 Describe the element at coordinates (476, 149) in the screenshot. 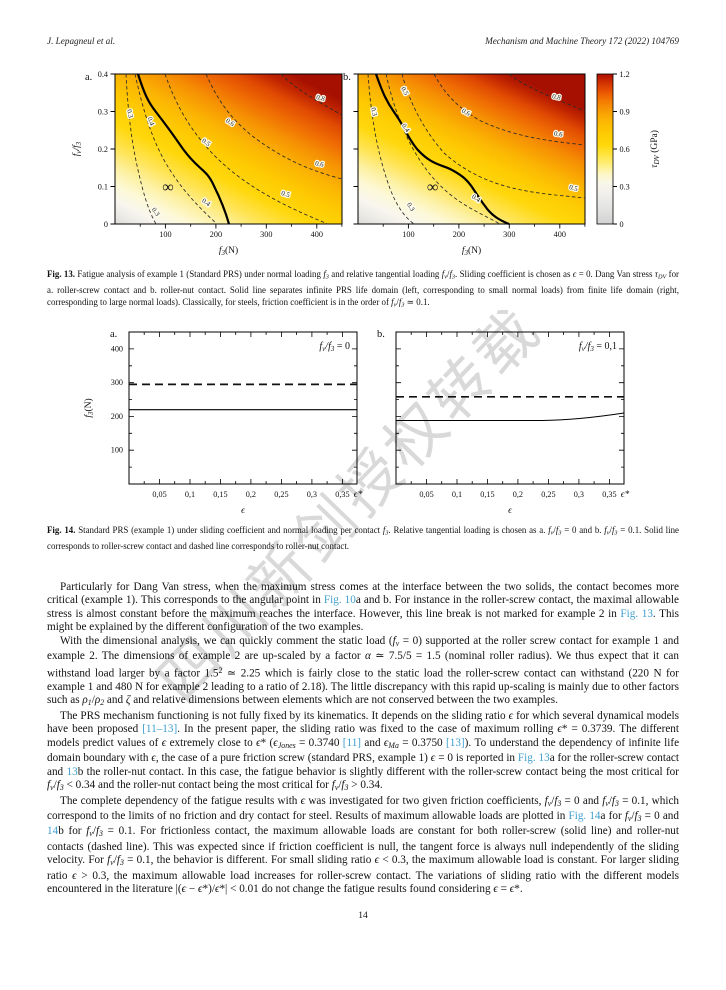

I see `fig13b-contour-lines` at that location.